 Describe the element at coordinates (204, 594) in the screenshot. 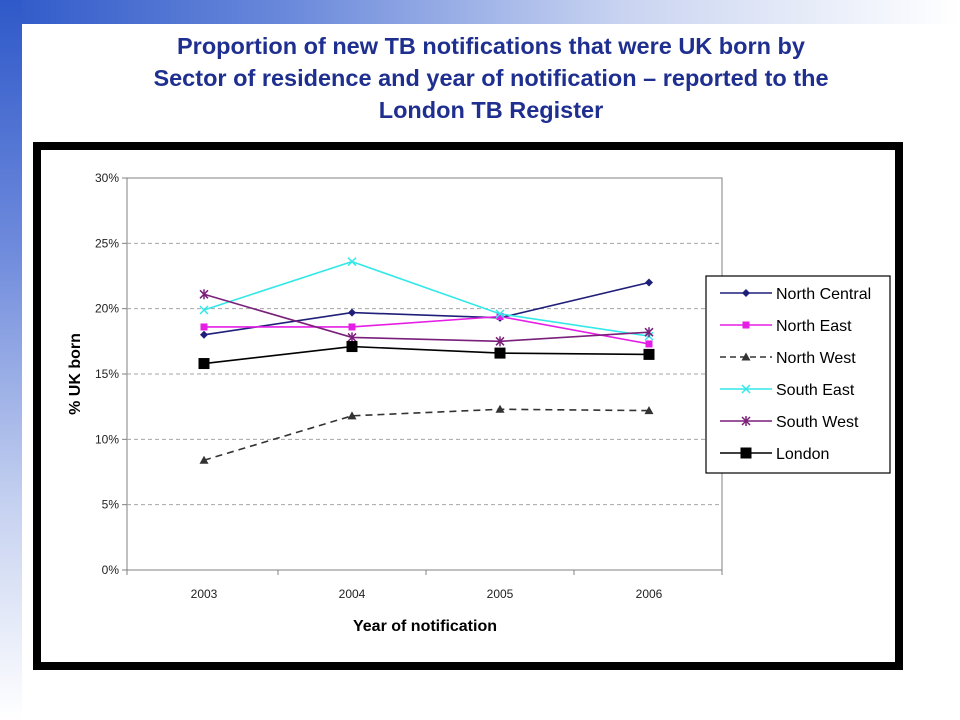

I see `x-tick-label: 2003` at that location.